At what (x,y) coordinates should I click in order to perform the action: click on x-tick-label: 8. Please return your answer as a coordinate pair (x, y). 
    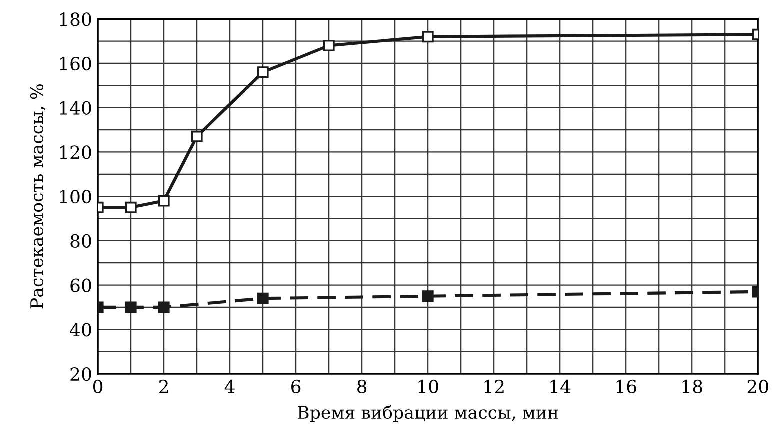
    Looking at the image, I should click on (362, 387).